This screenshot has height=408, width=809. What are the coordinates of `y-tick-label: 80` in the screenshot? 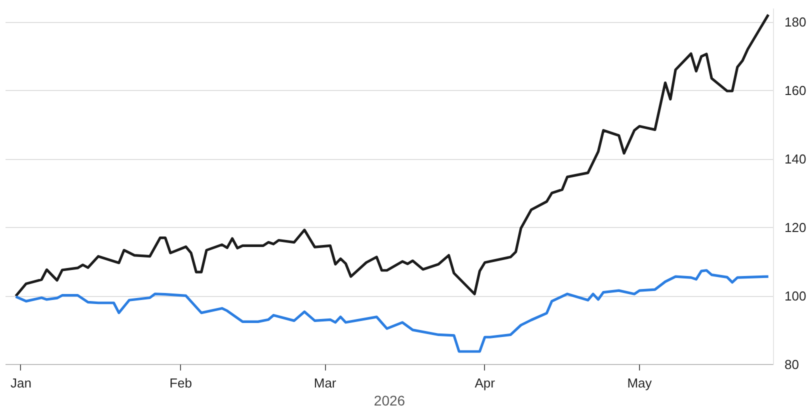 It's located at (791, 364).